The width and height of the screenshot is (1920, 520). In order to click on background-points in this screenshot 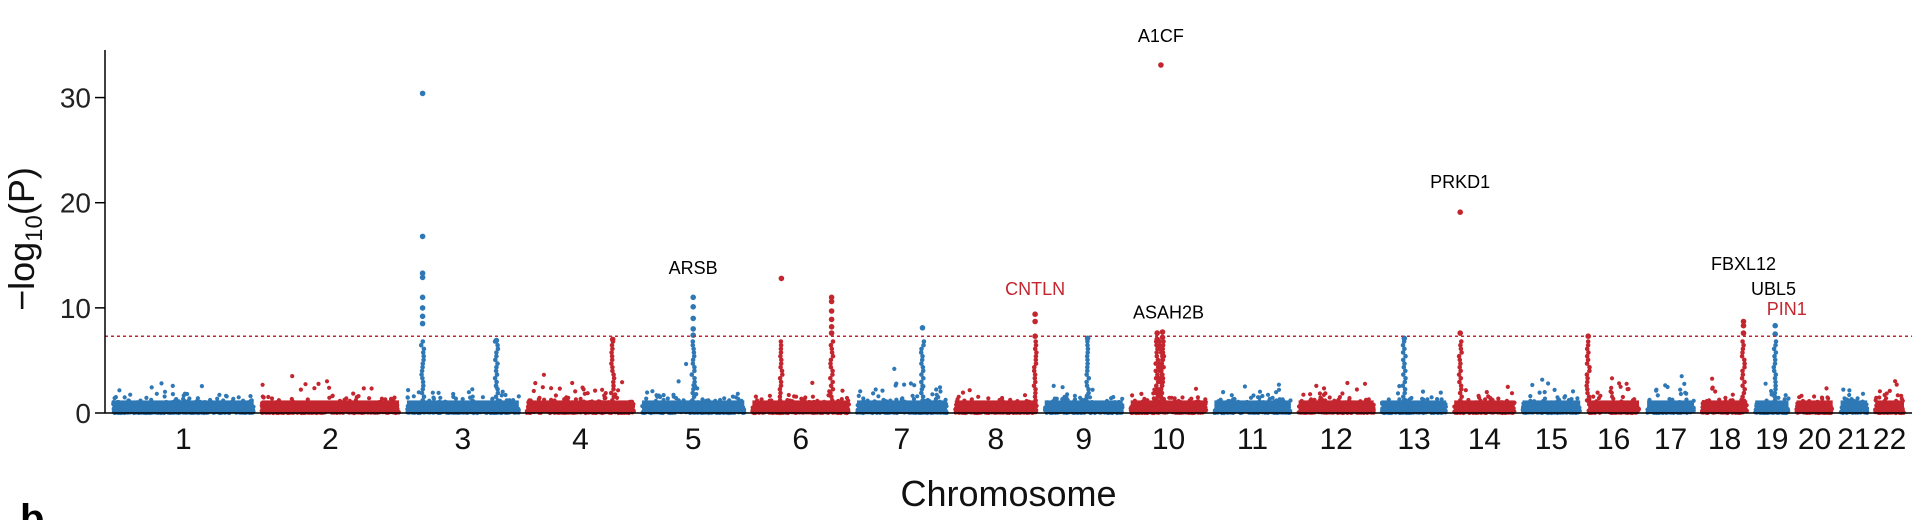, I will do `click(1008, 388)`.